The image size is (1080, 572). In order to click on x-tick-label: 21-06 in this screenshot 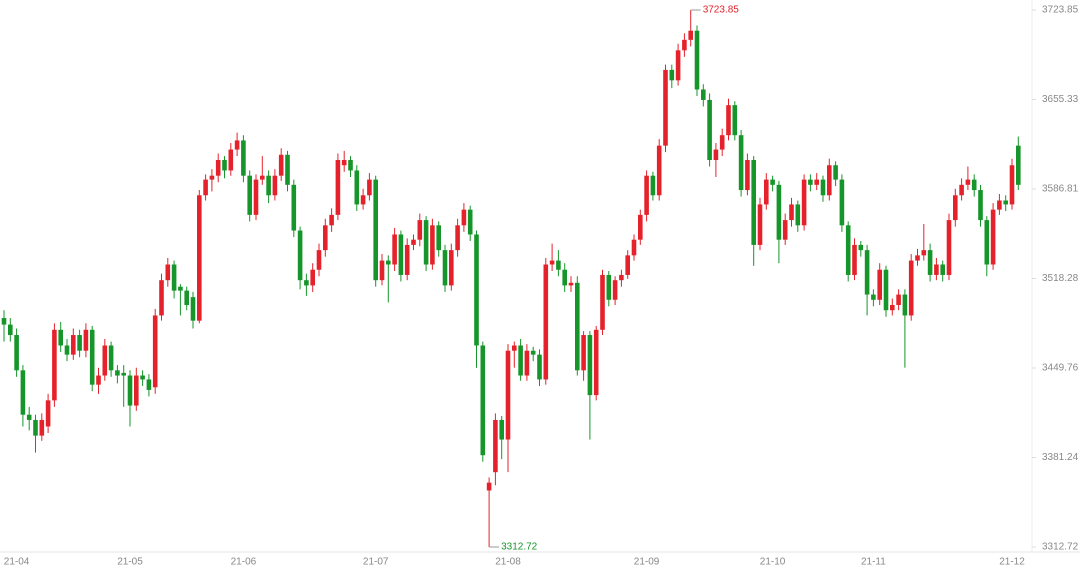, I will do `click(244, 562)`.